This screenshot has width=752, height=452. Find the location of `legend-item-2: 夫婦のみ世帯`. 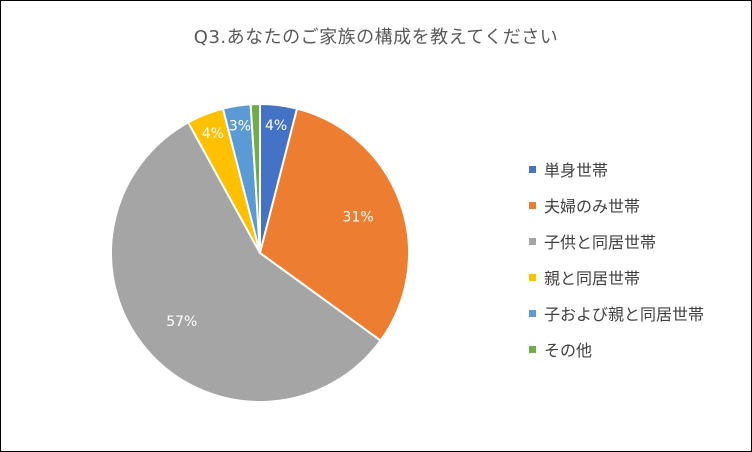

legend-item-2: 夫婦のみ世帯 is located at coordinates (616, 205).